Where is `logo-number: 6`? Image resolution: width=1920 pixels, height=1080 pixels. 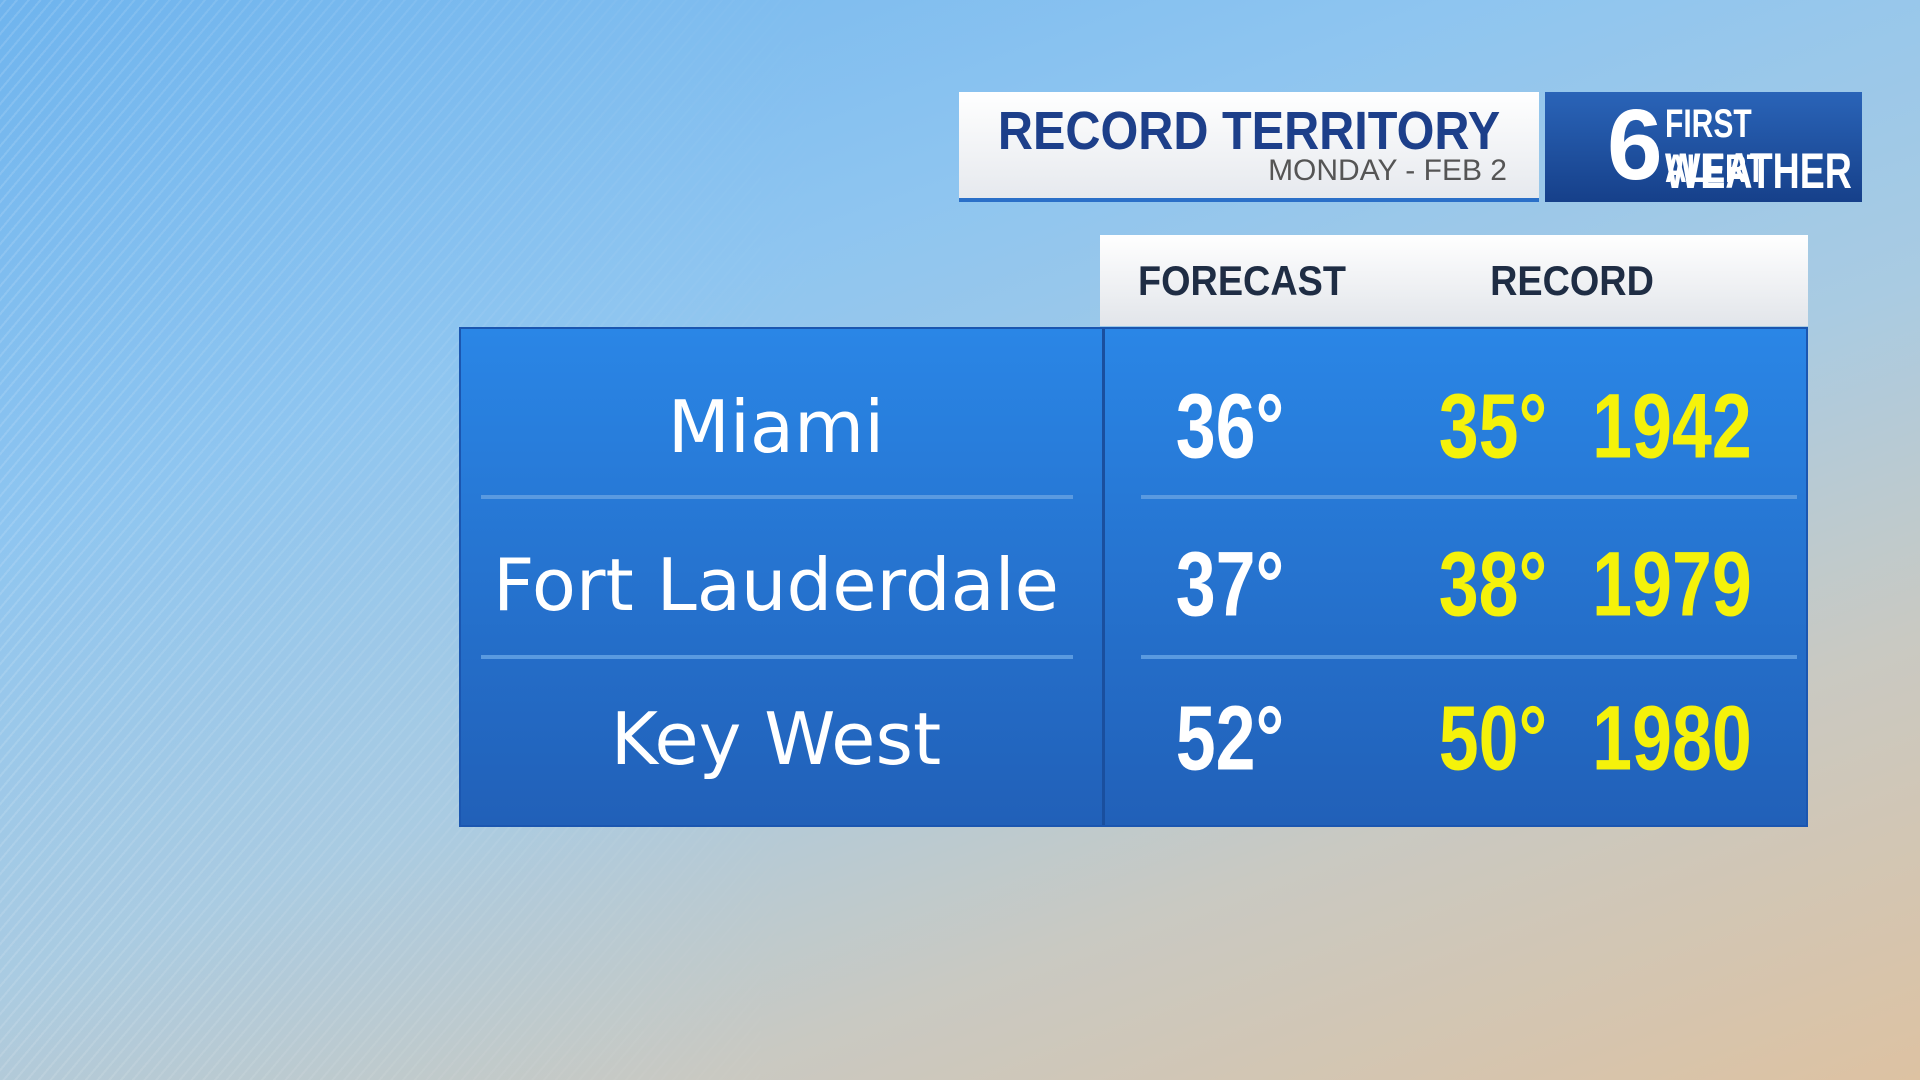 logo-number: 6 is located at coordinates (1635, 145).